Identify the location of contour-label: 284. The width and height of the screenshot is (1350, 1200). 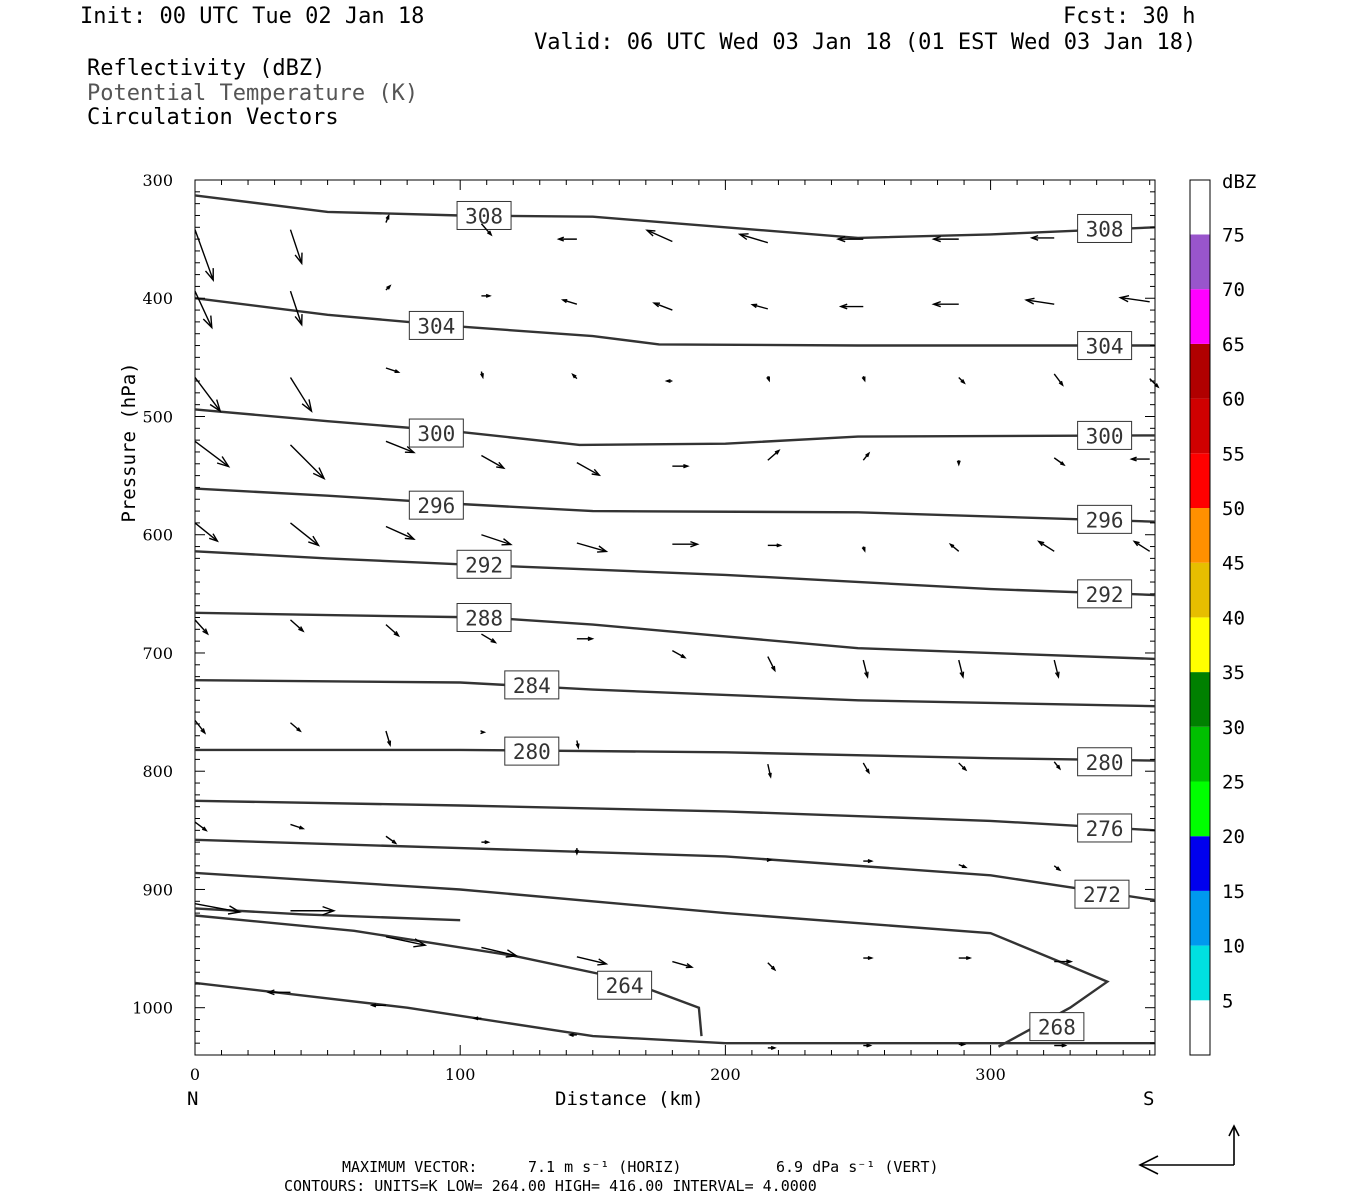
(532, 686).